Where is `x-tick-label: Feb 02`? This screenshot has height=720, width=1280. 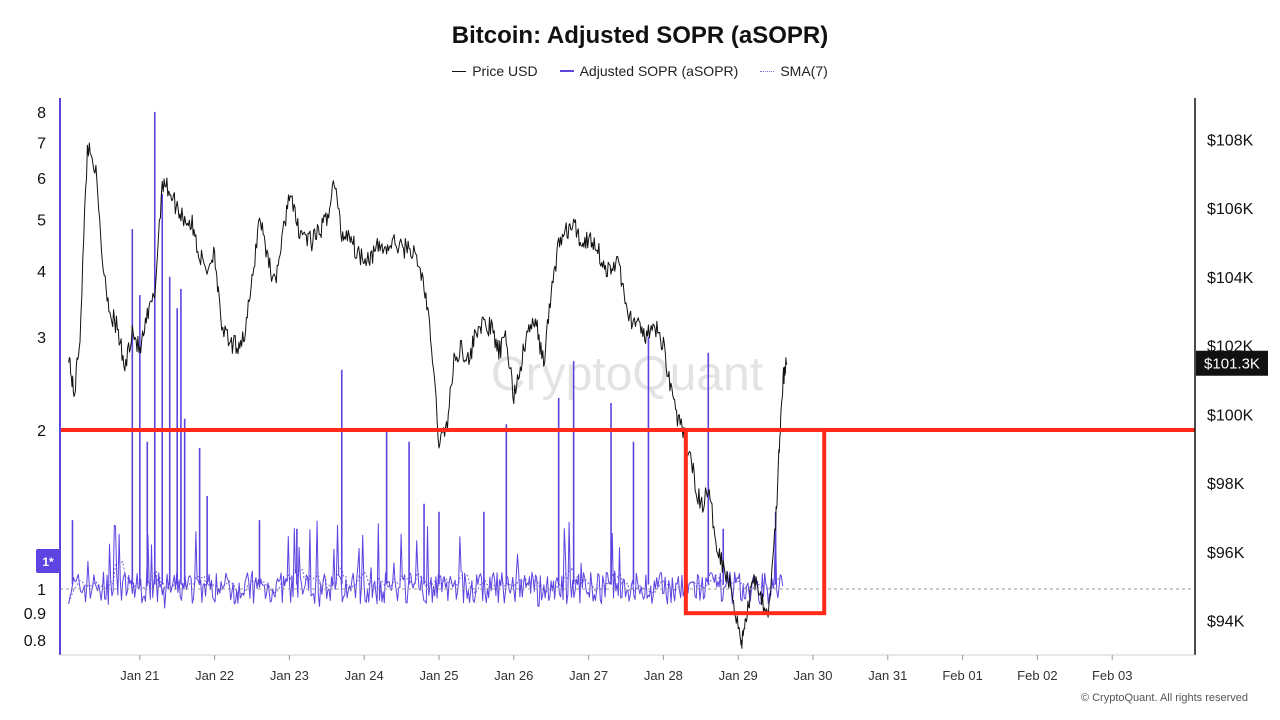
x-tick-label: Feb 02 is located at coordinates (1037, 675).